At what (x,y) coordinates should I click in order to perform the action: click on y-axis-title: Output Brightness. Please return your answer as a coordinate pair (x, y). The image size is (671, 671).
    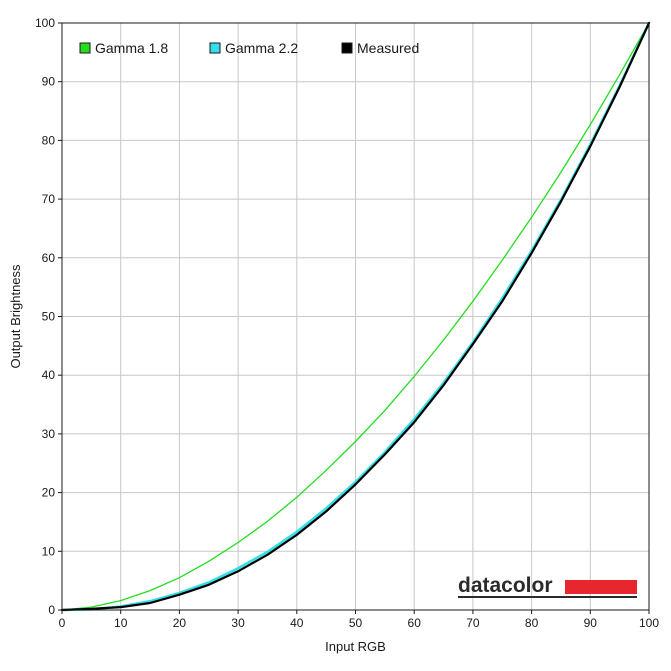
    Looking at the image, I should click on (15, 316).